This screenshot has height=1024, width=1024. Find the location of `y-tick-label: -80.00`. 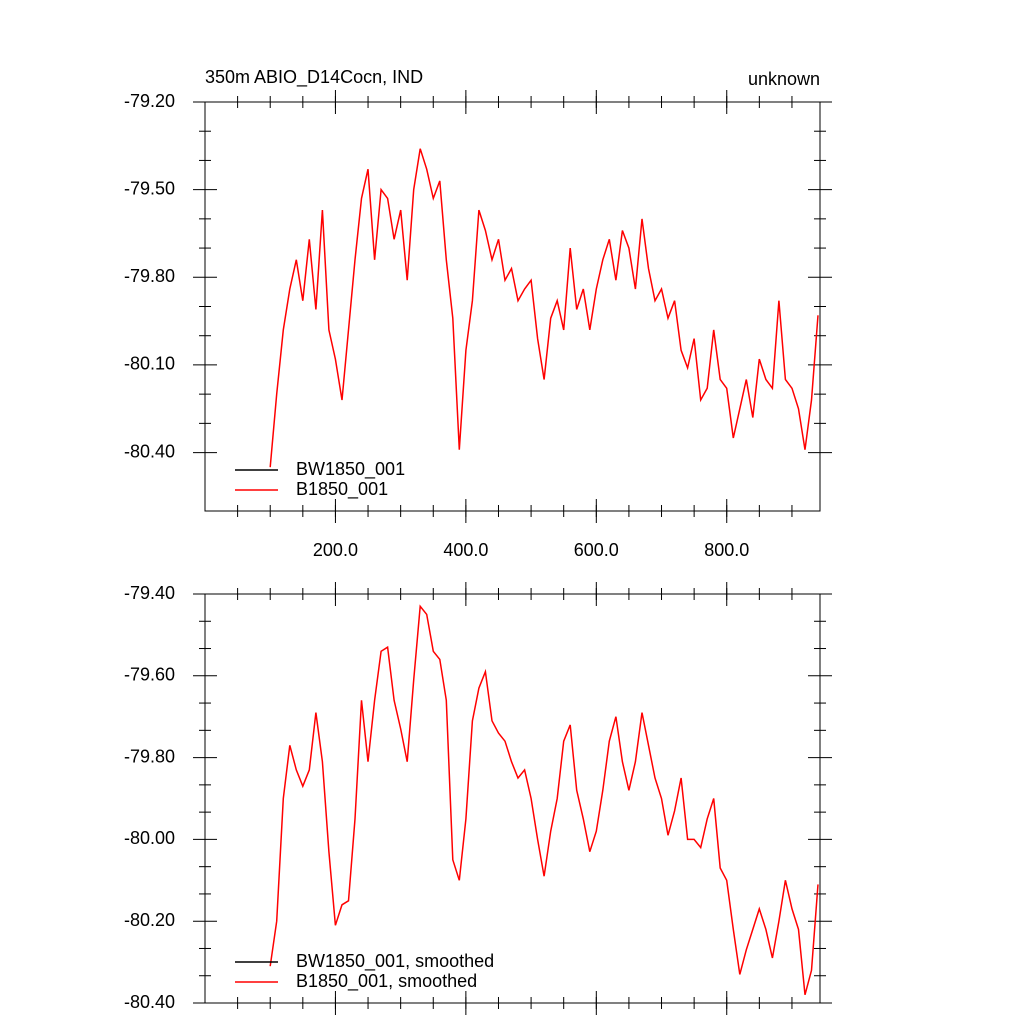

y-tick-label: -80.00 is located at coordinates (149, 838).